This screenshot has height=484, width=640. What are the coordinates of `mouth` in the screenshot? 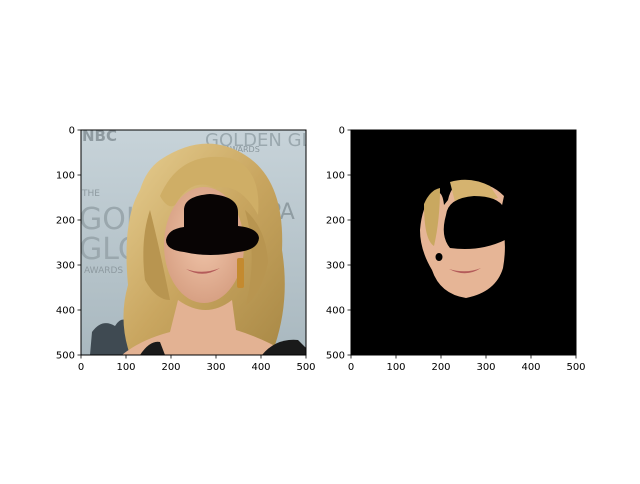 It's located at (203, 271).